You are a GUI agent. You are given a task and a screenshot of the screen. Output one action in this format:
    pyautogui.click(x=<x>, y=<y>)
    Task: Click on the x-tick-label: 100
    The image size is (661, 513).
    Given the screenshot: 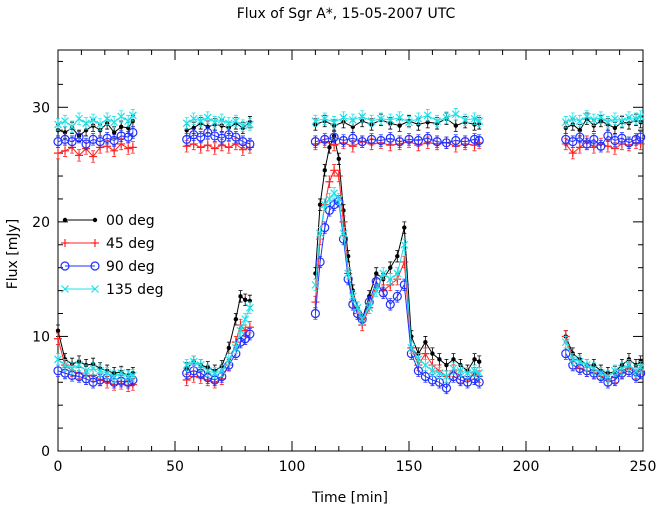 What is the action you would take?
    pyautogui.click(x=292, y=467)
    